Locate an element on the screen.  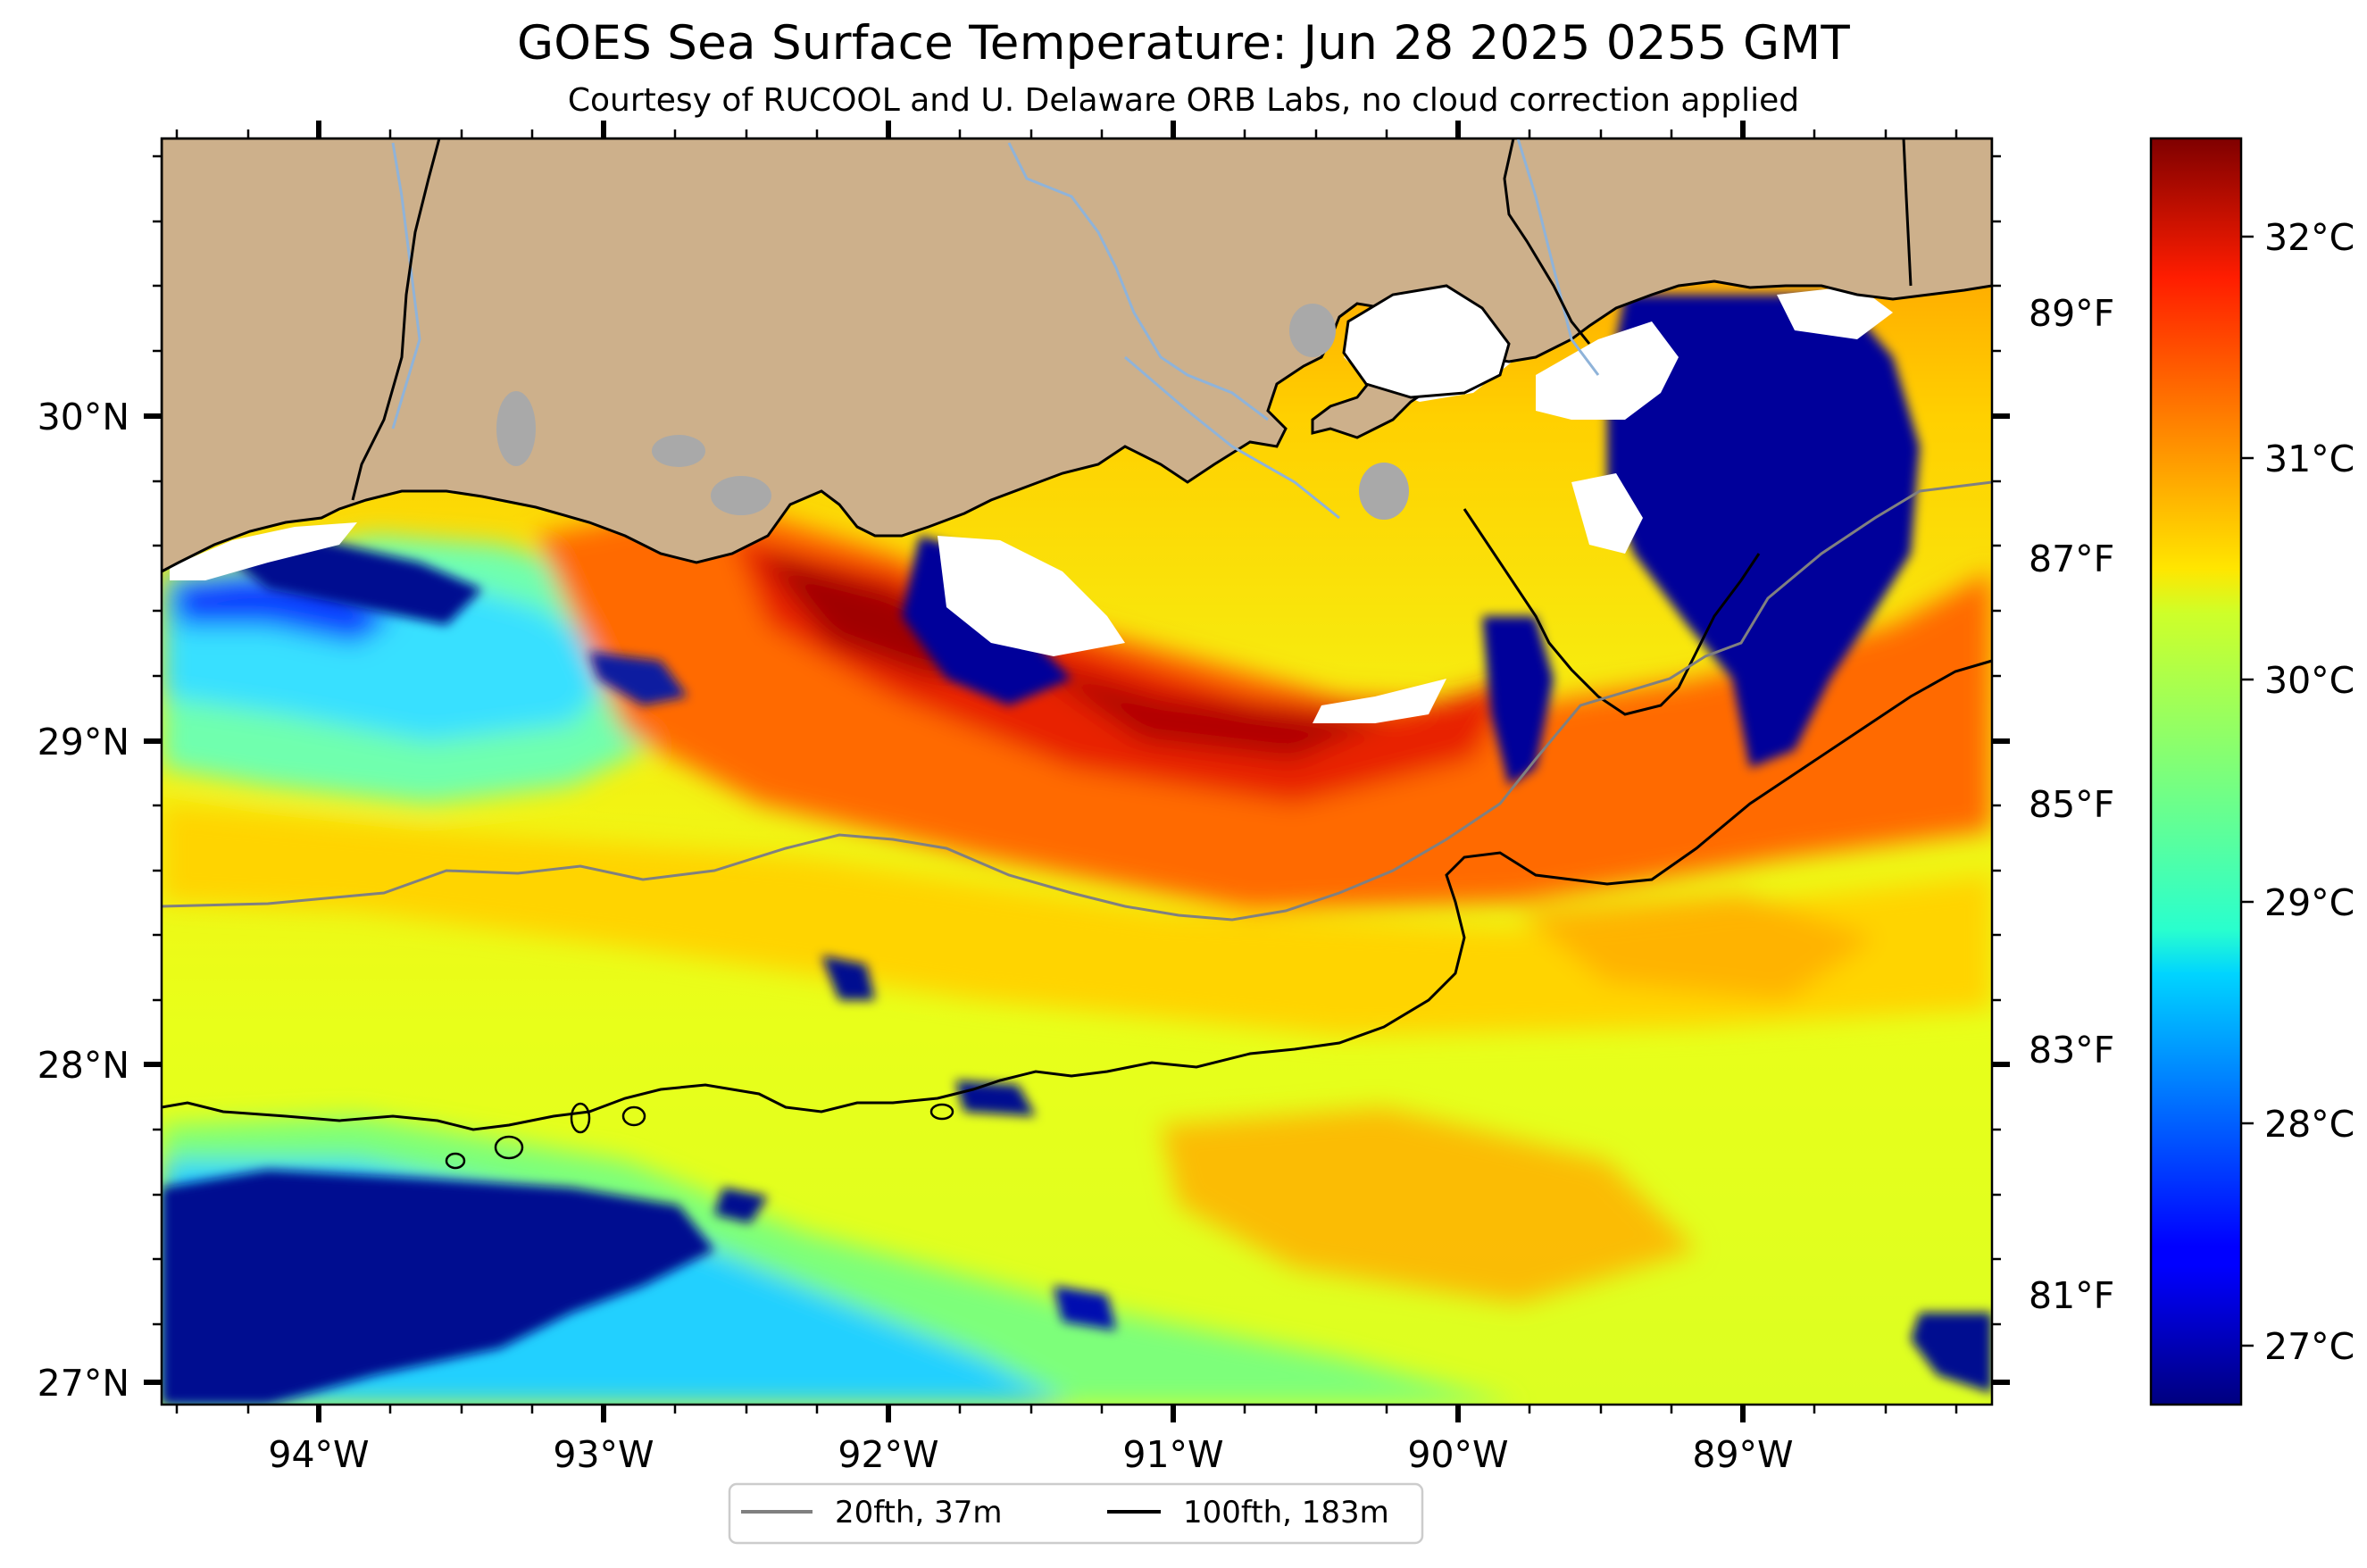
fahrenheit-label-83: 83°F is located at coordinates (2071, 1050).